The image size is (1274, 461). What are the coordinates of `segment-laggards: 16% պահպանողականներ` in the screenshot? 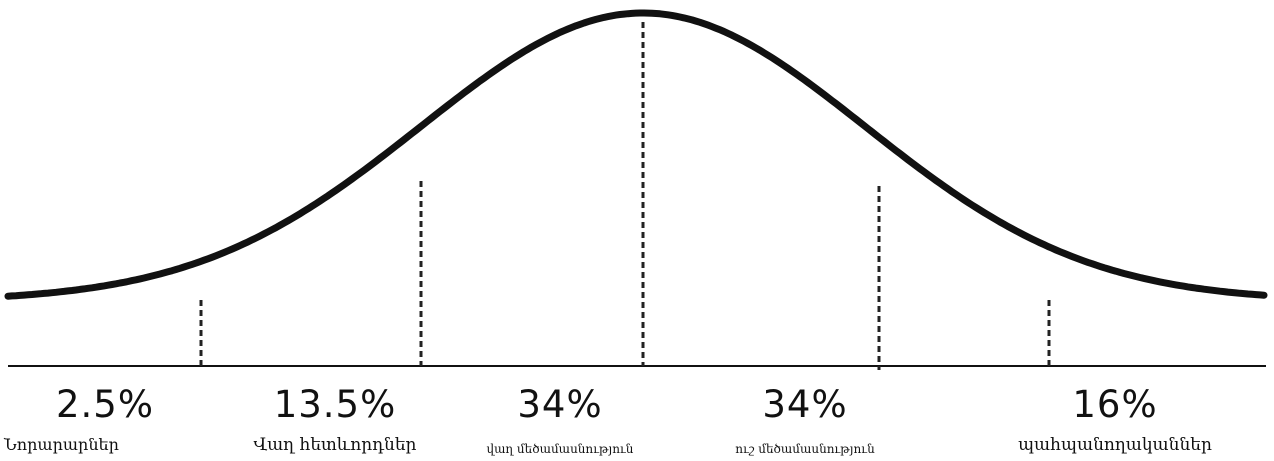 It's located at (1115, 419).